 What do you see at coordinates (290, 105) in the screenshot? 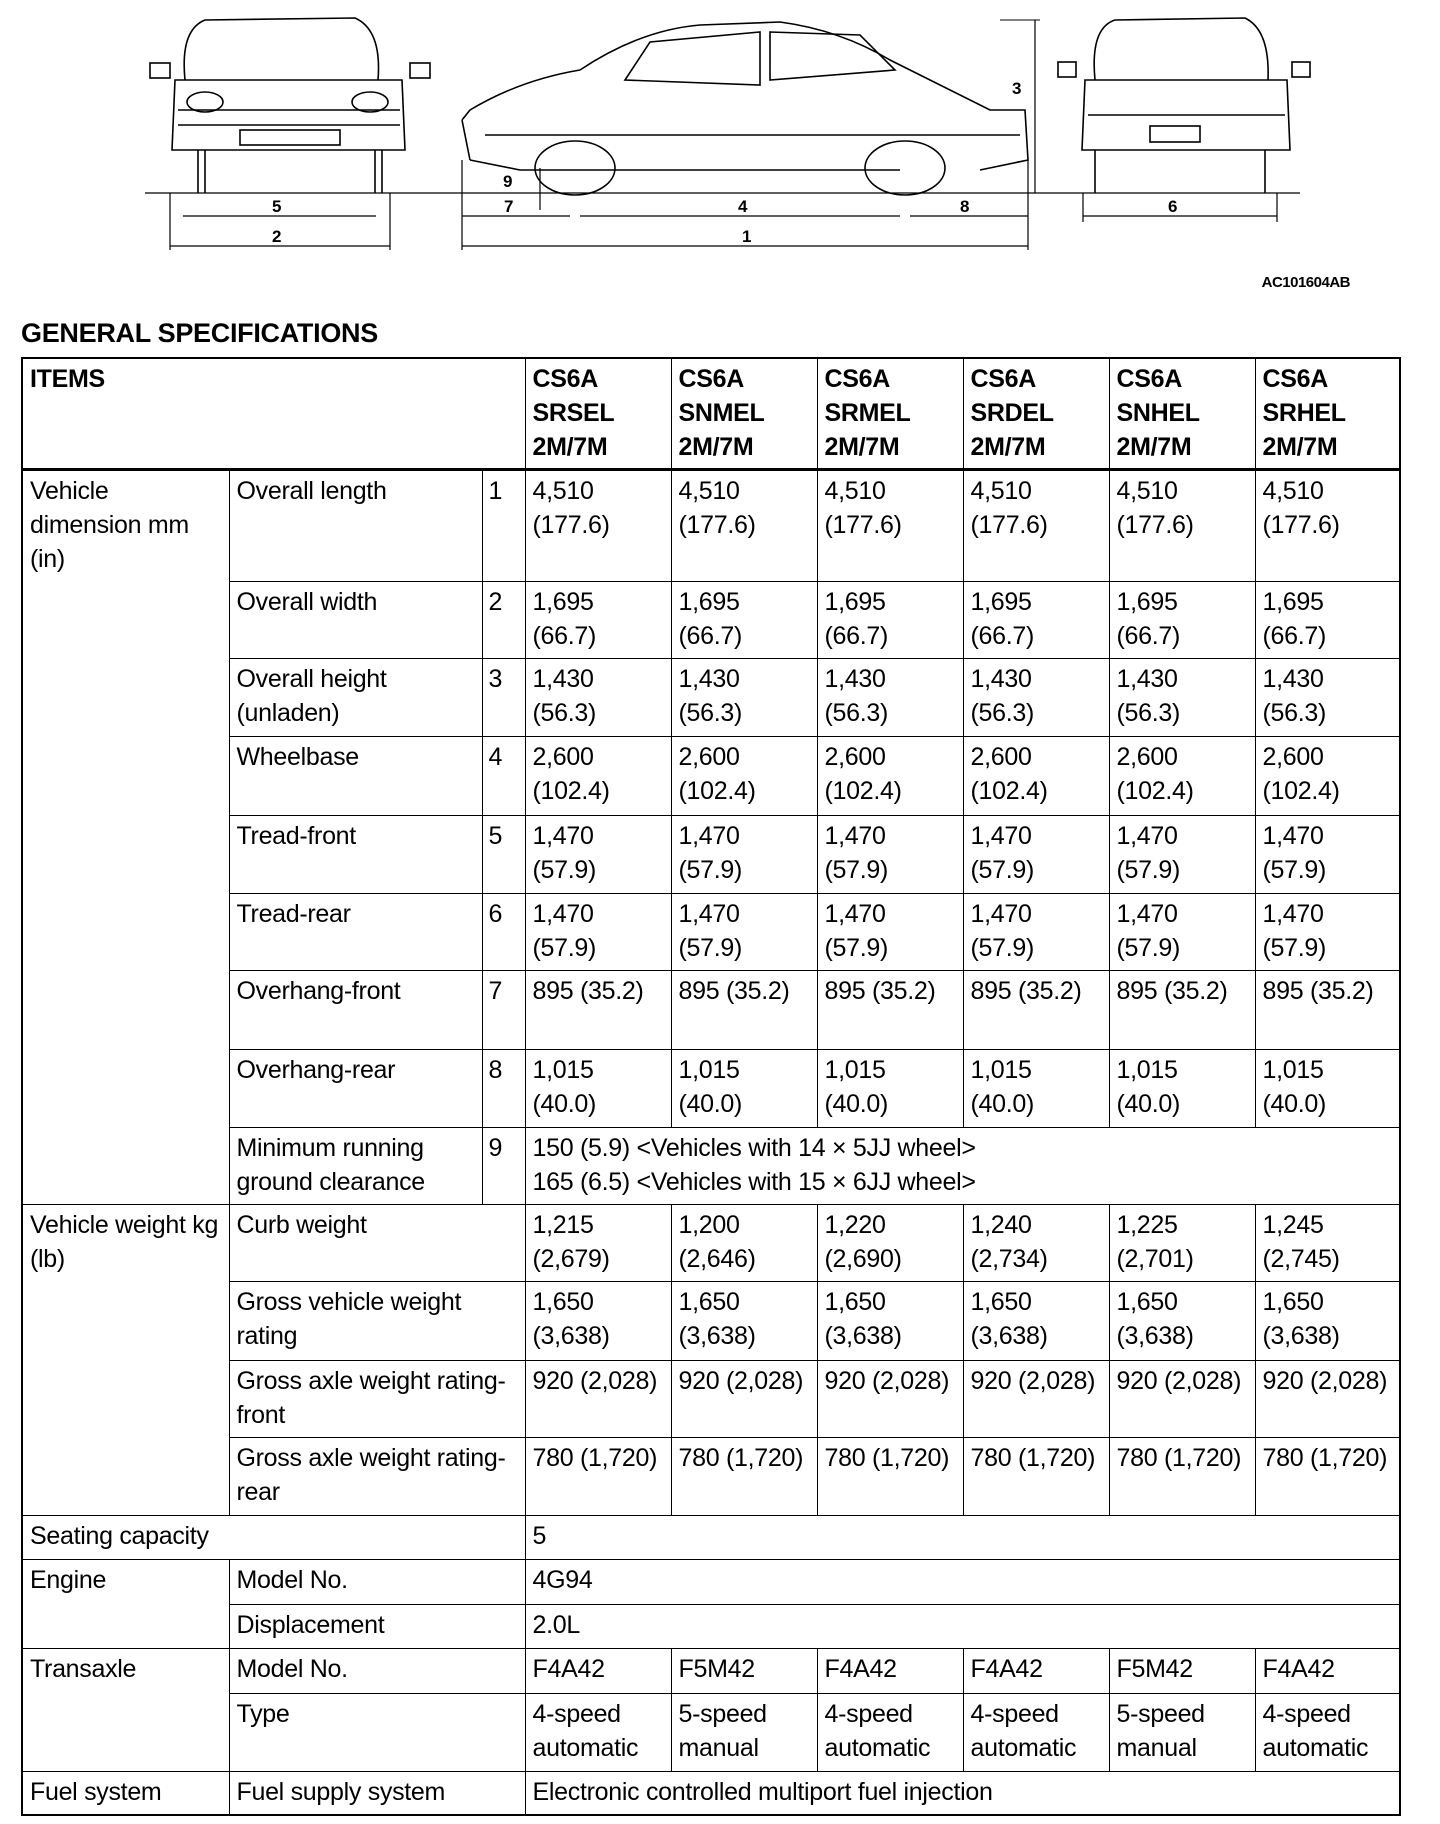
I see `front-view-drawing` at bounding box center [290, 105].